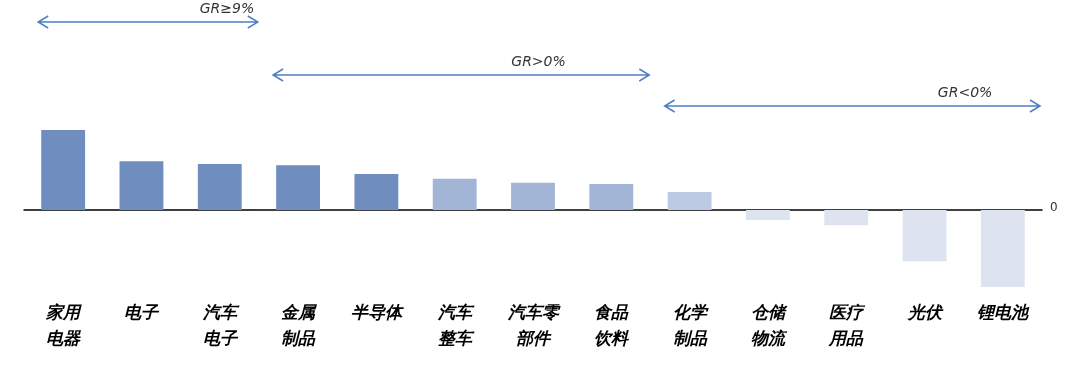 This screenshot has width=1080, height=382. What do you see at coordinates (538, 61) in the screenshot?
I see `text: GR>0%` at bounding box center [538, 61].